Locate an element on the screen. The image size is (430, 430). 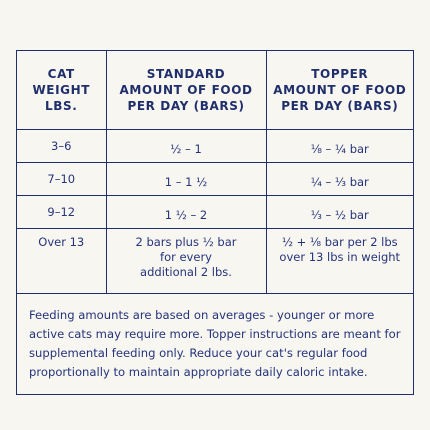
table-cell: Over 13 is located at coordinates (62, 261).